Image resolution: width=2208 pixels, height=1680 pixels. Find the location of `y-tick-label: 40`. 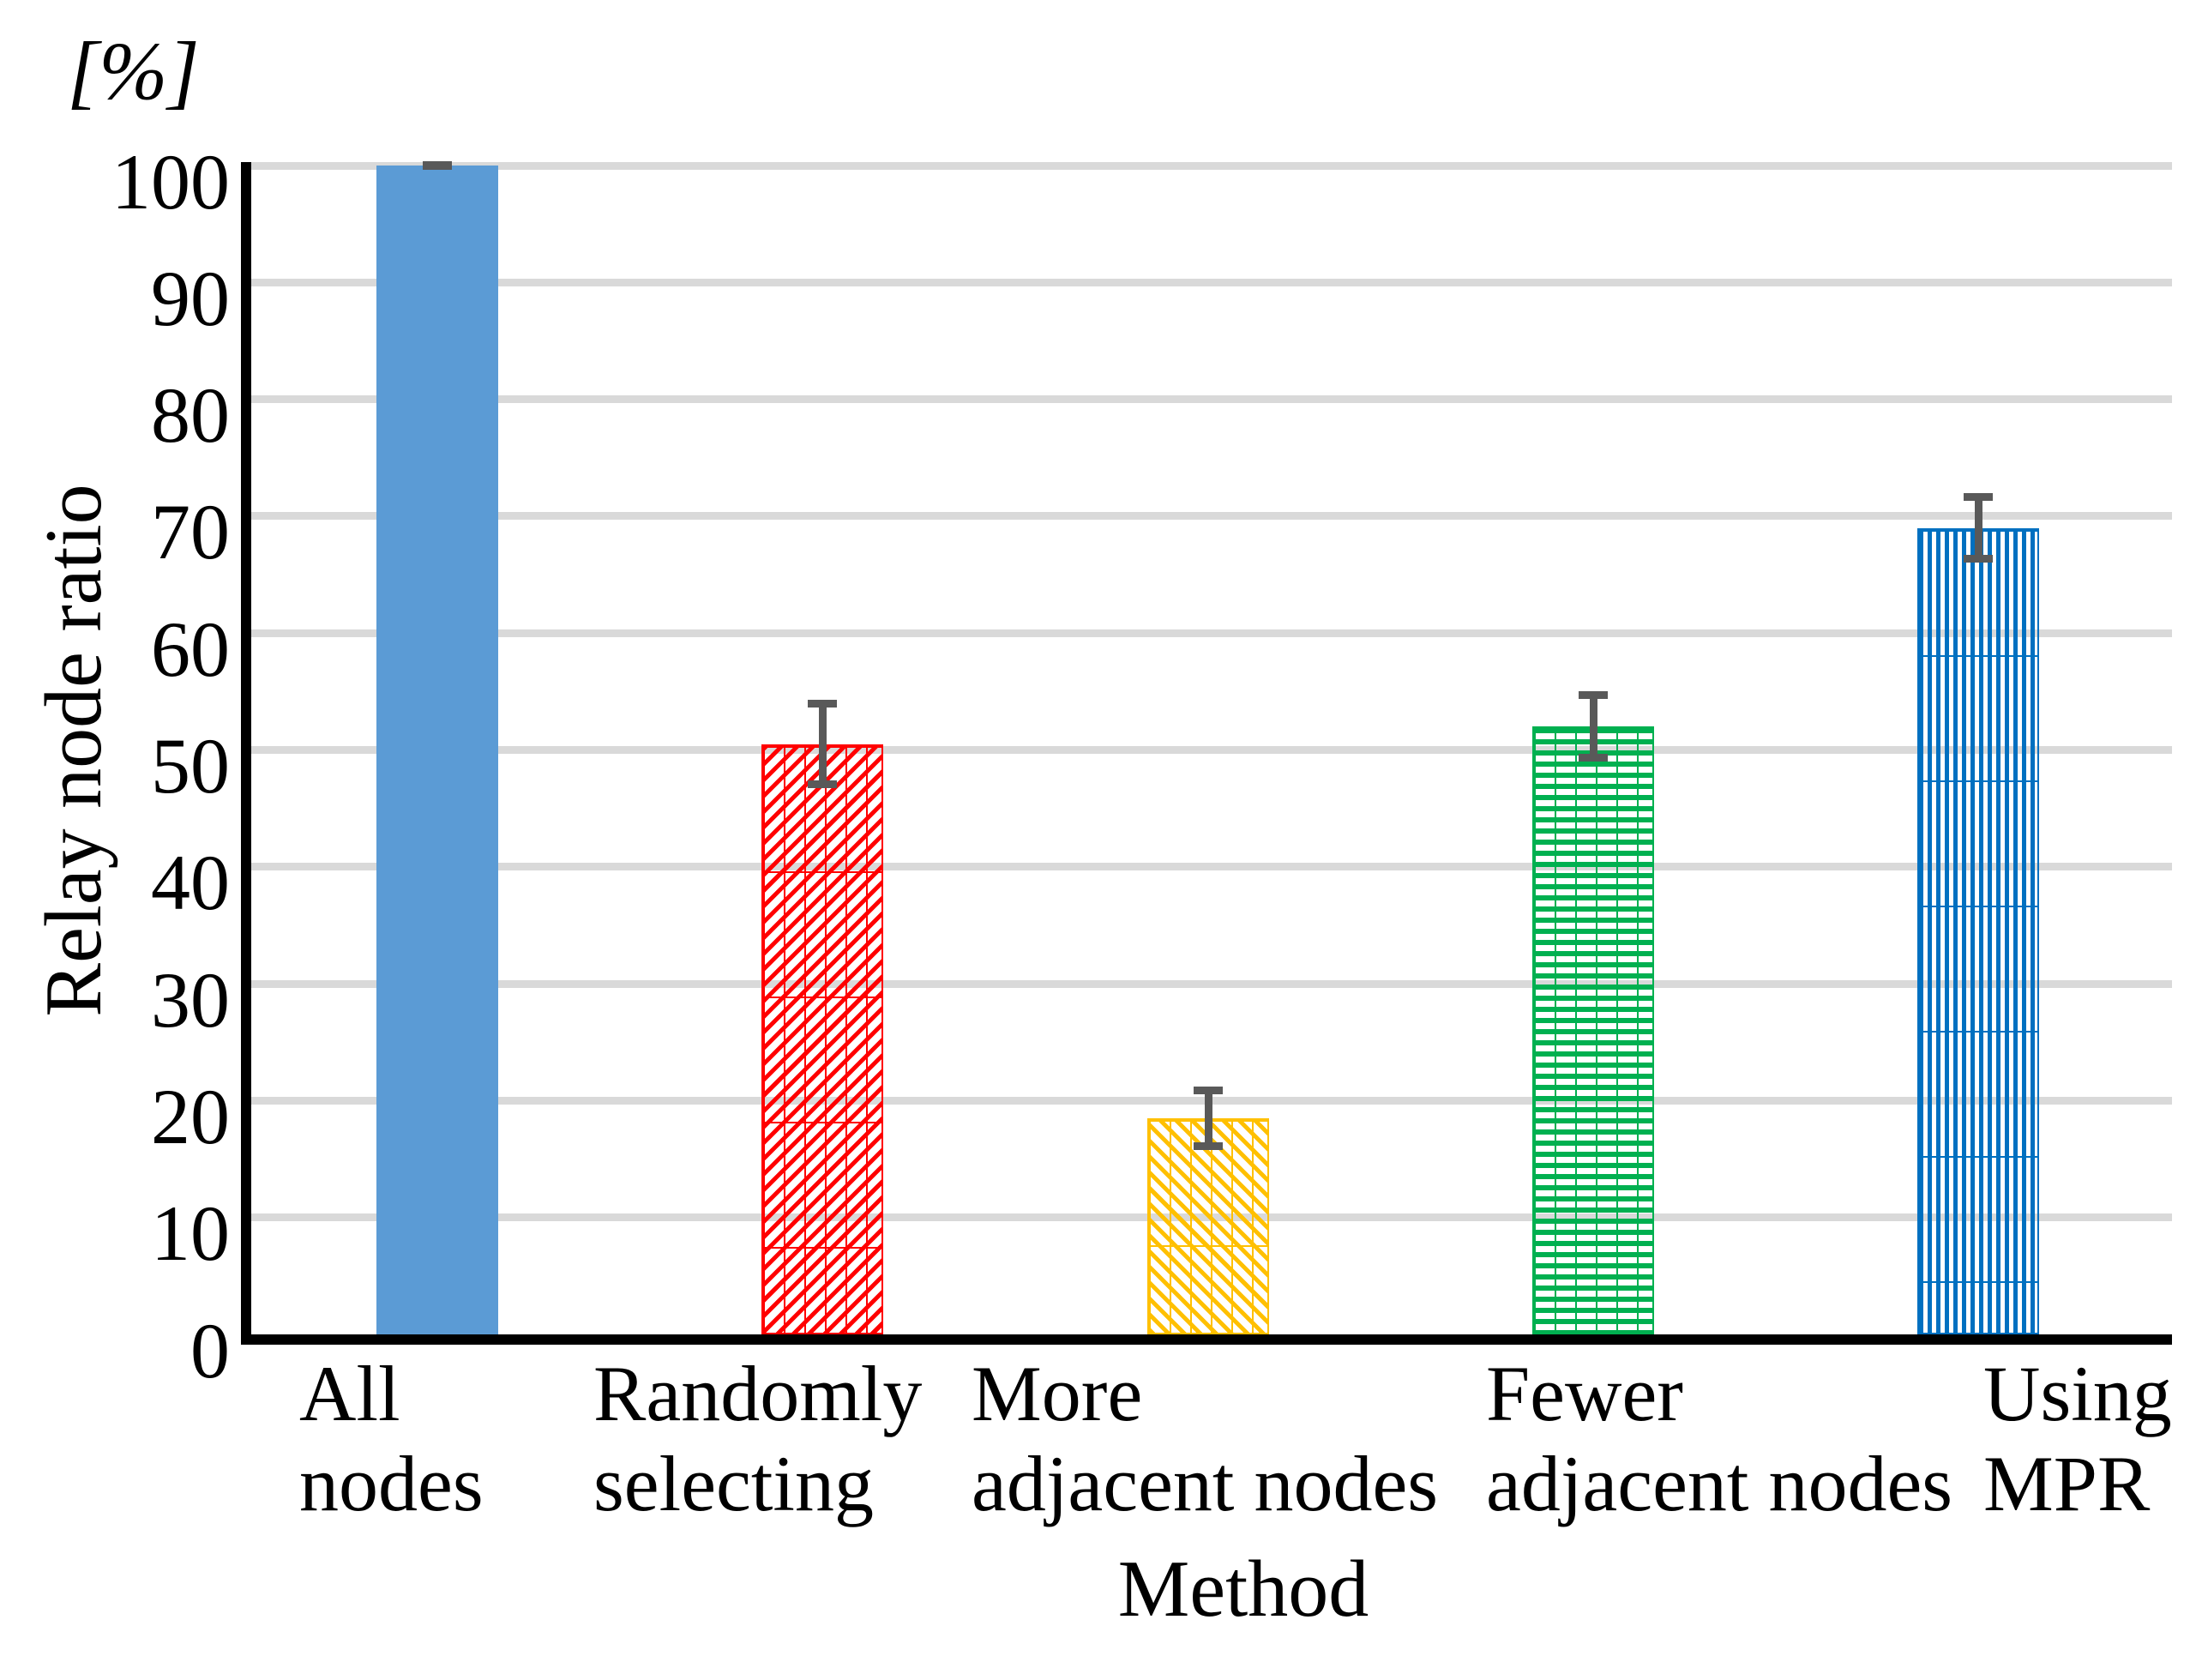

y-tick-label: 40 is located at coordinates (190, 883).